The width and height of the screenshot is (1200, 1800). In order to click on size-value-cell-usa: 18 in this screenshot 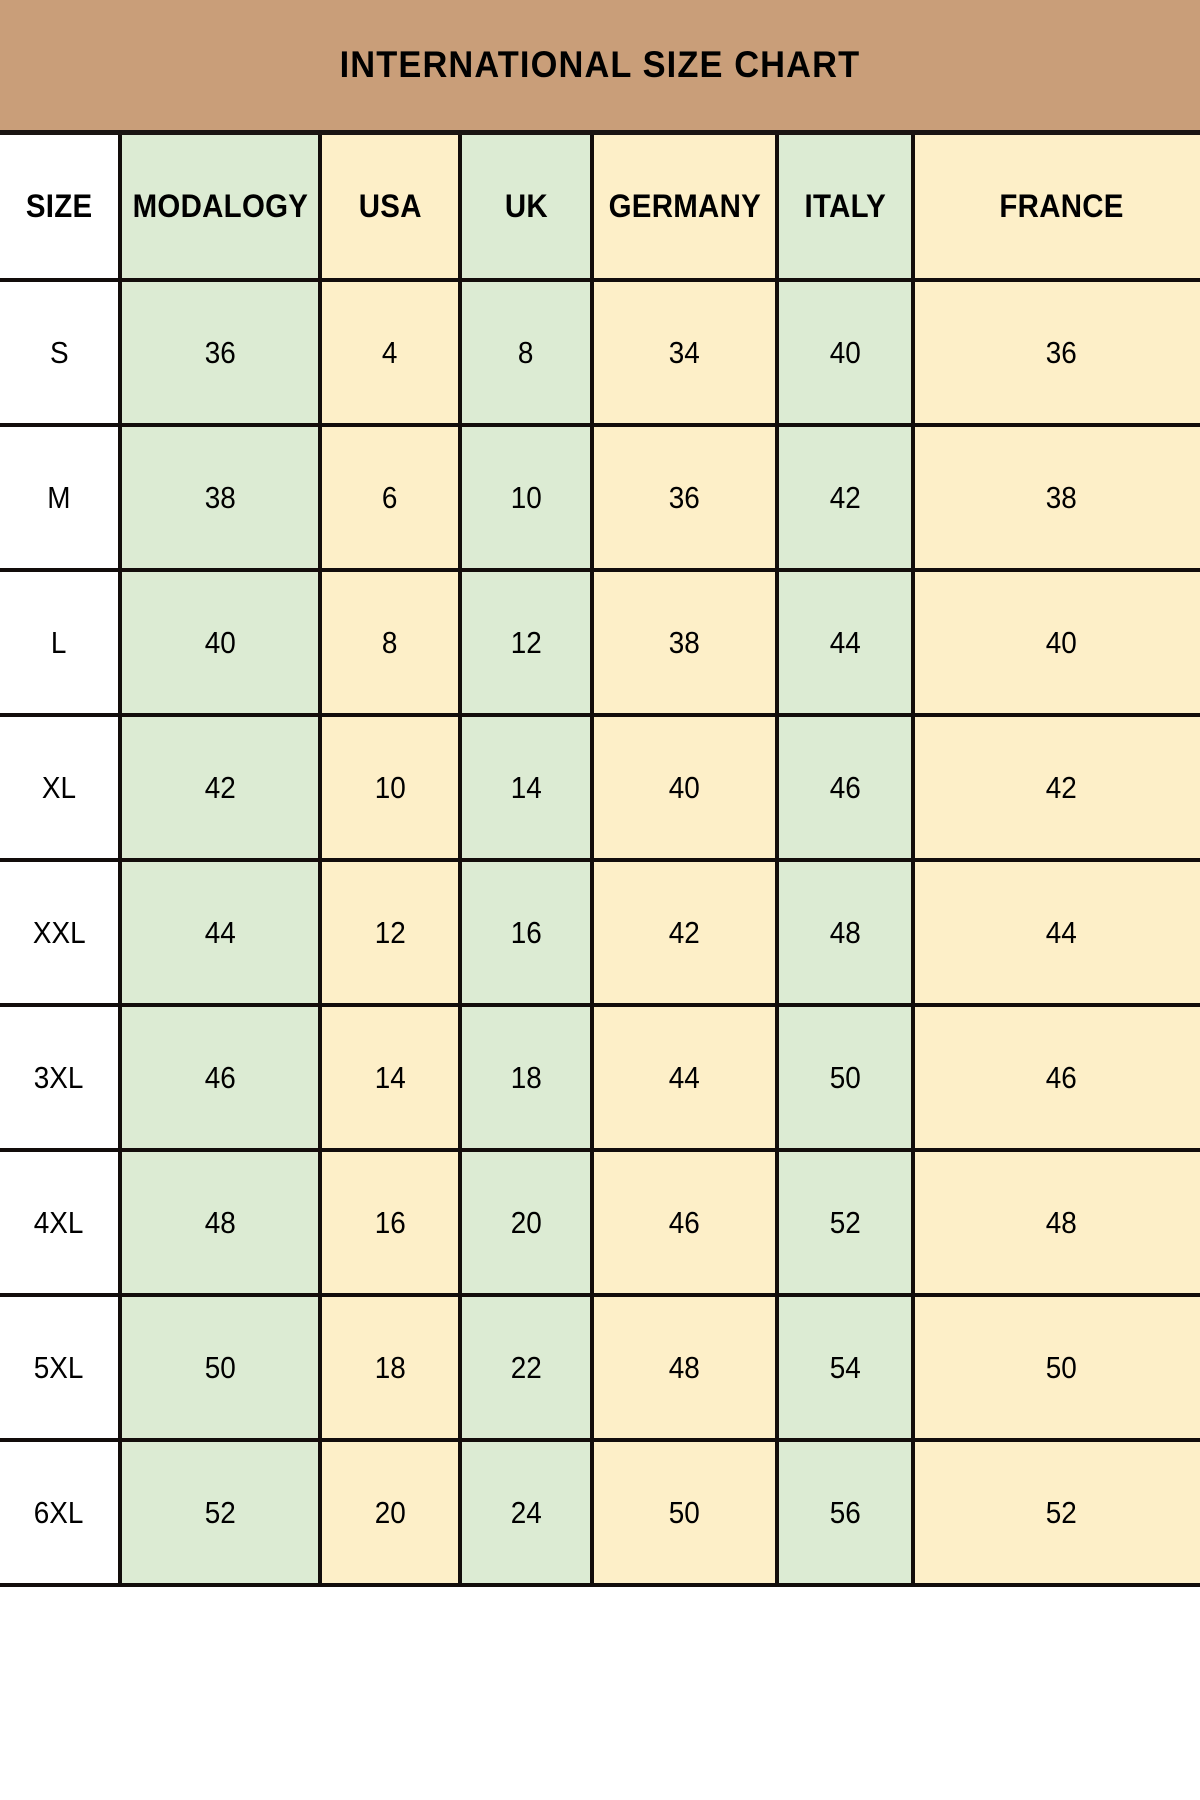, I will do `click(391, 1368)`.